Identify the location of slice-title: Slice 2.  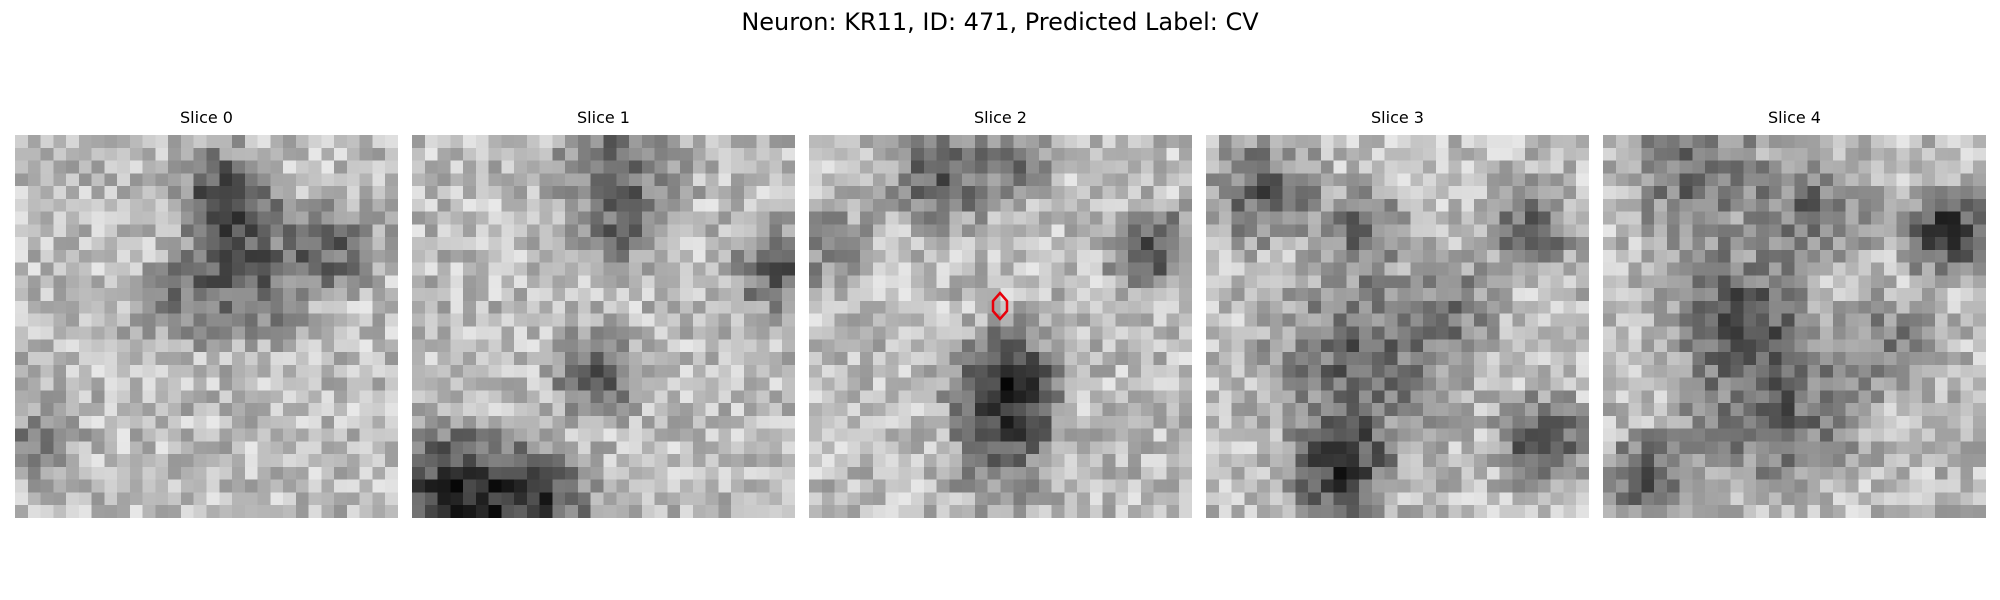
(1000, 117).